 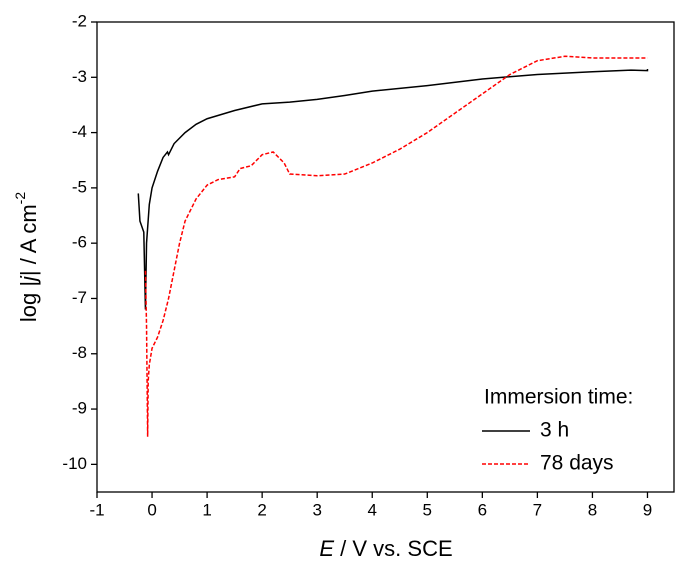 I want to click on x-tick-label: 7, so click(x=537, y=509).